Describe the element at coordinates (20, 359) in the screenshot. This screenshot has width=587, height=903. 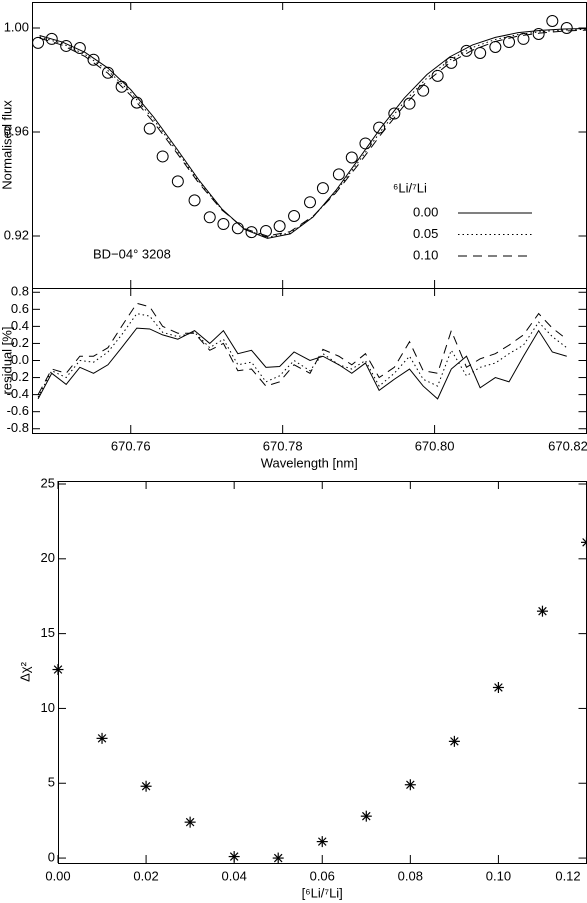
I see `y-tick-label: 0.0` at that location.